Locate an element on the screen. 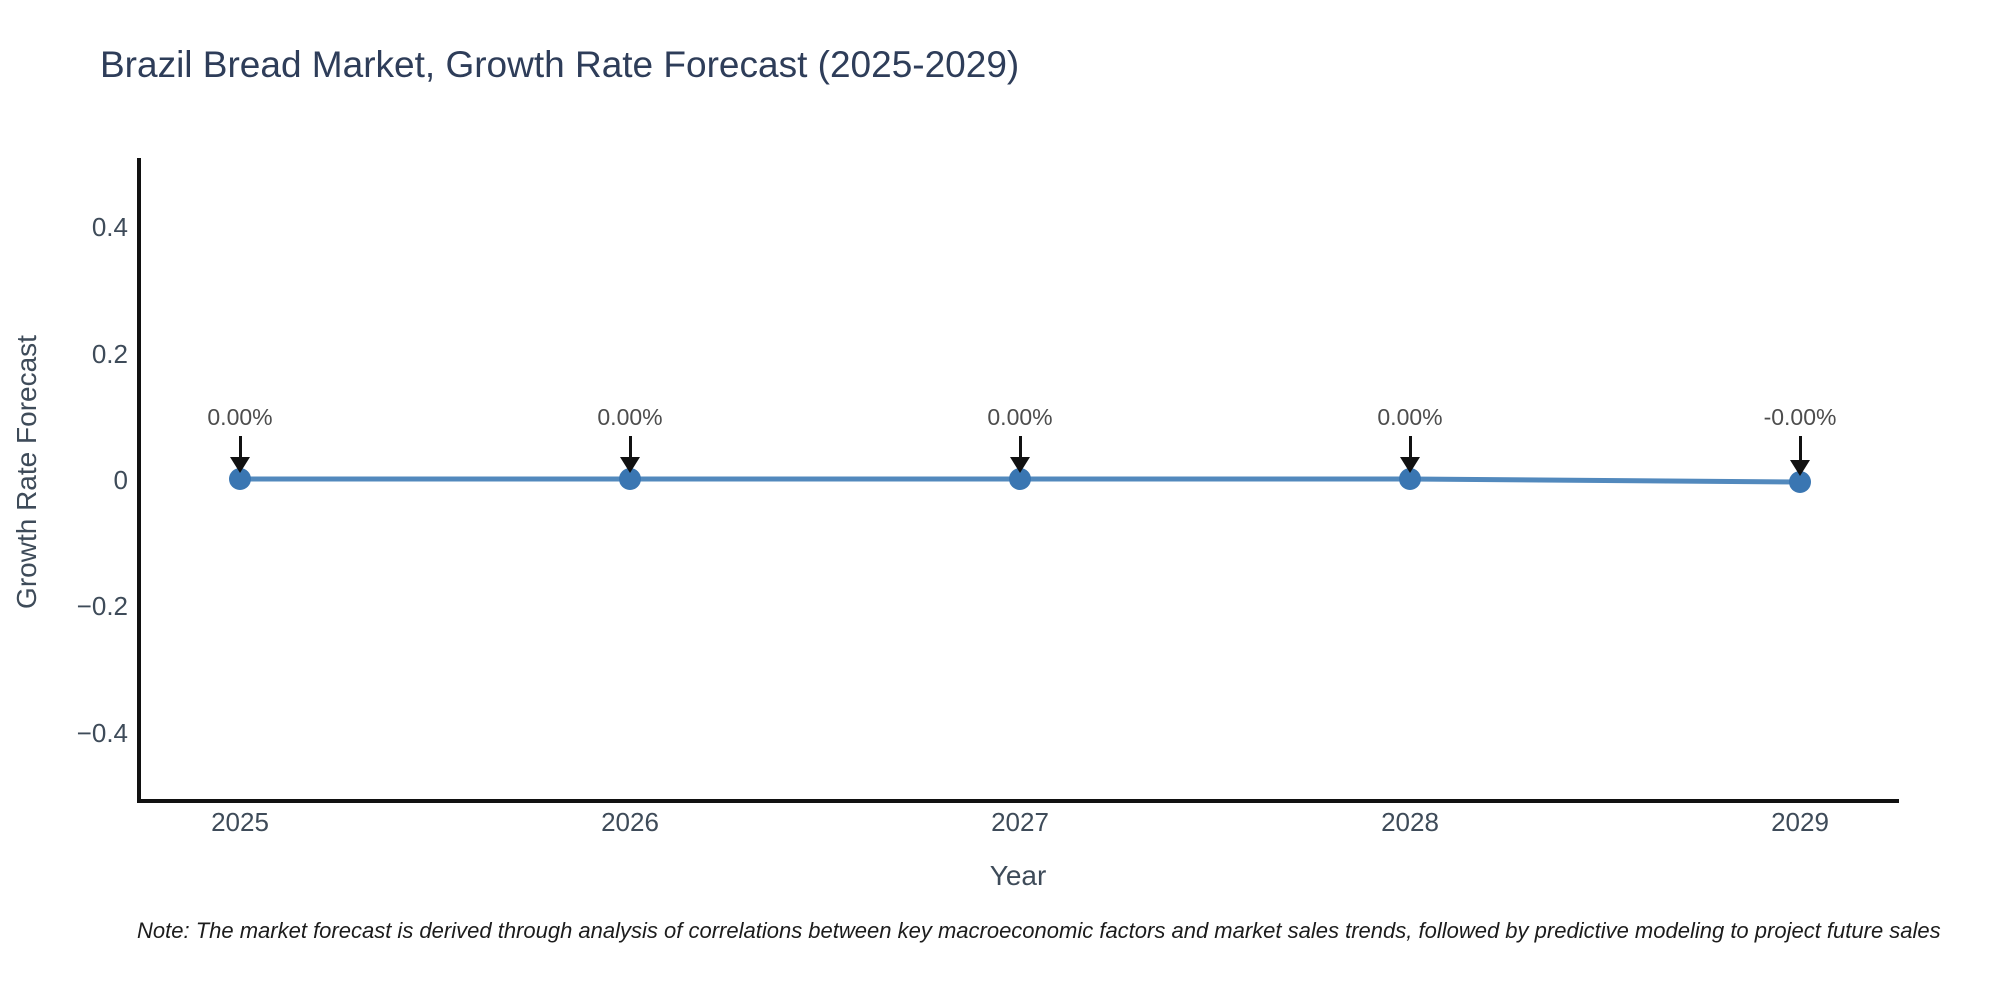 The height and width of the screenshot is (1000, 2000). x-tick-label: 2029 is located at coordinates (1800, 822).